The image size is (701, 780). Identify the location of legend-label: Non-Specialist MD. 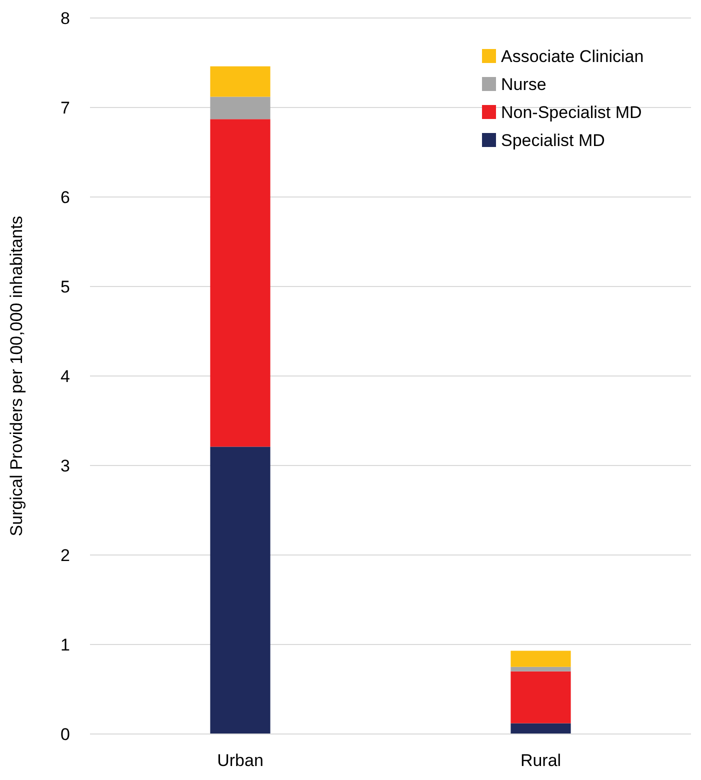
(571, 112).